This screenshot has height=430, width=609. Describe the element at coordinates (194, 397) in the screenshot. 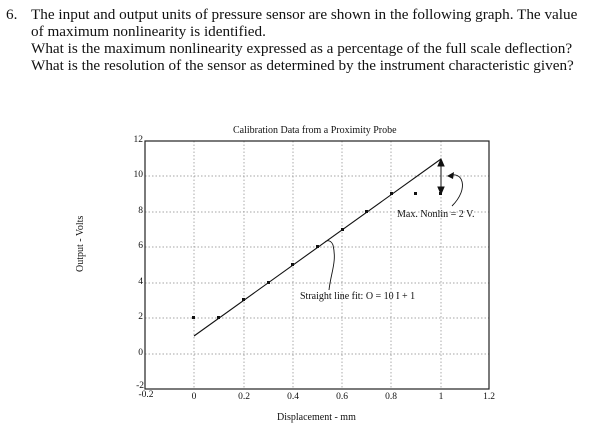

I see `x-tick-0: 0` at that location.